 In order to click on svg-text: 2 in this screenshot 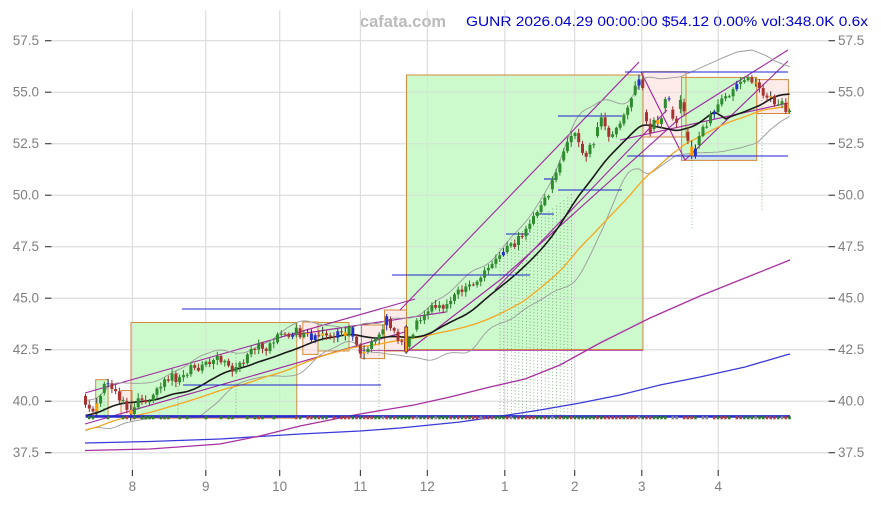, I will do `click(575, 486)`.